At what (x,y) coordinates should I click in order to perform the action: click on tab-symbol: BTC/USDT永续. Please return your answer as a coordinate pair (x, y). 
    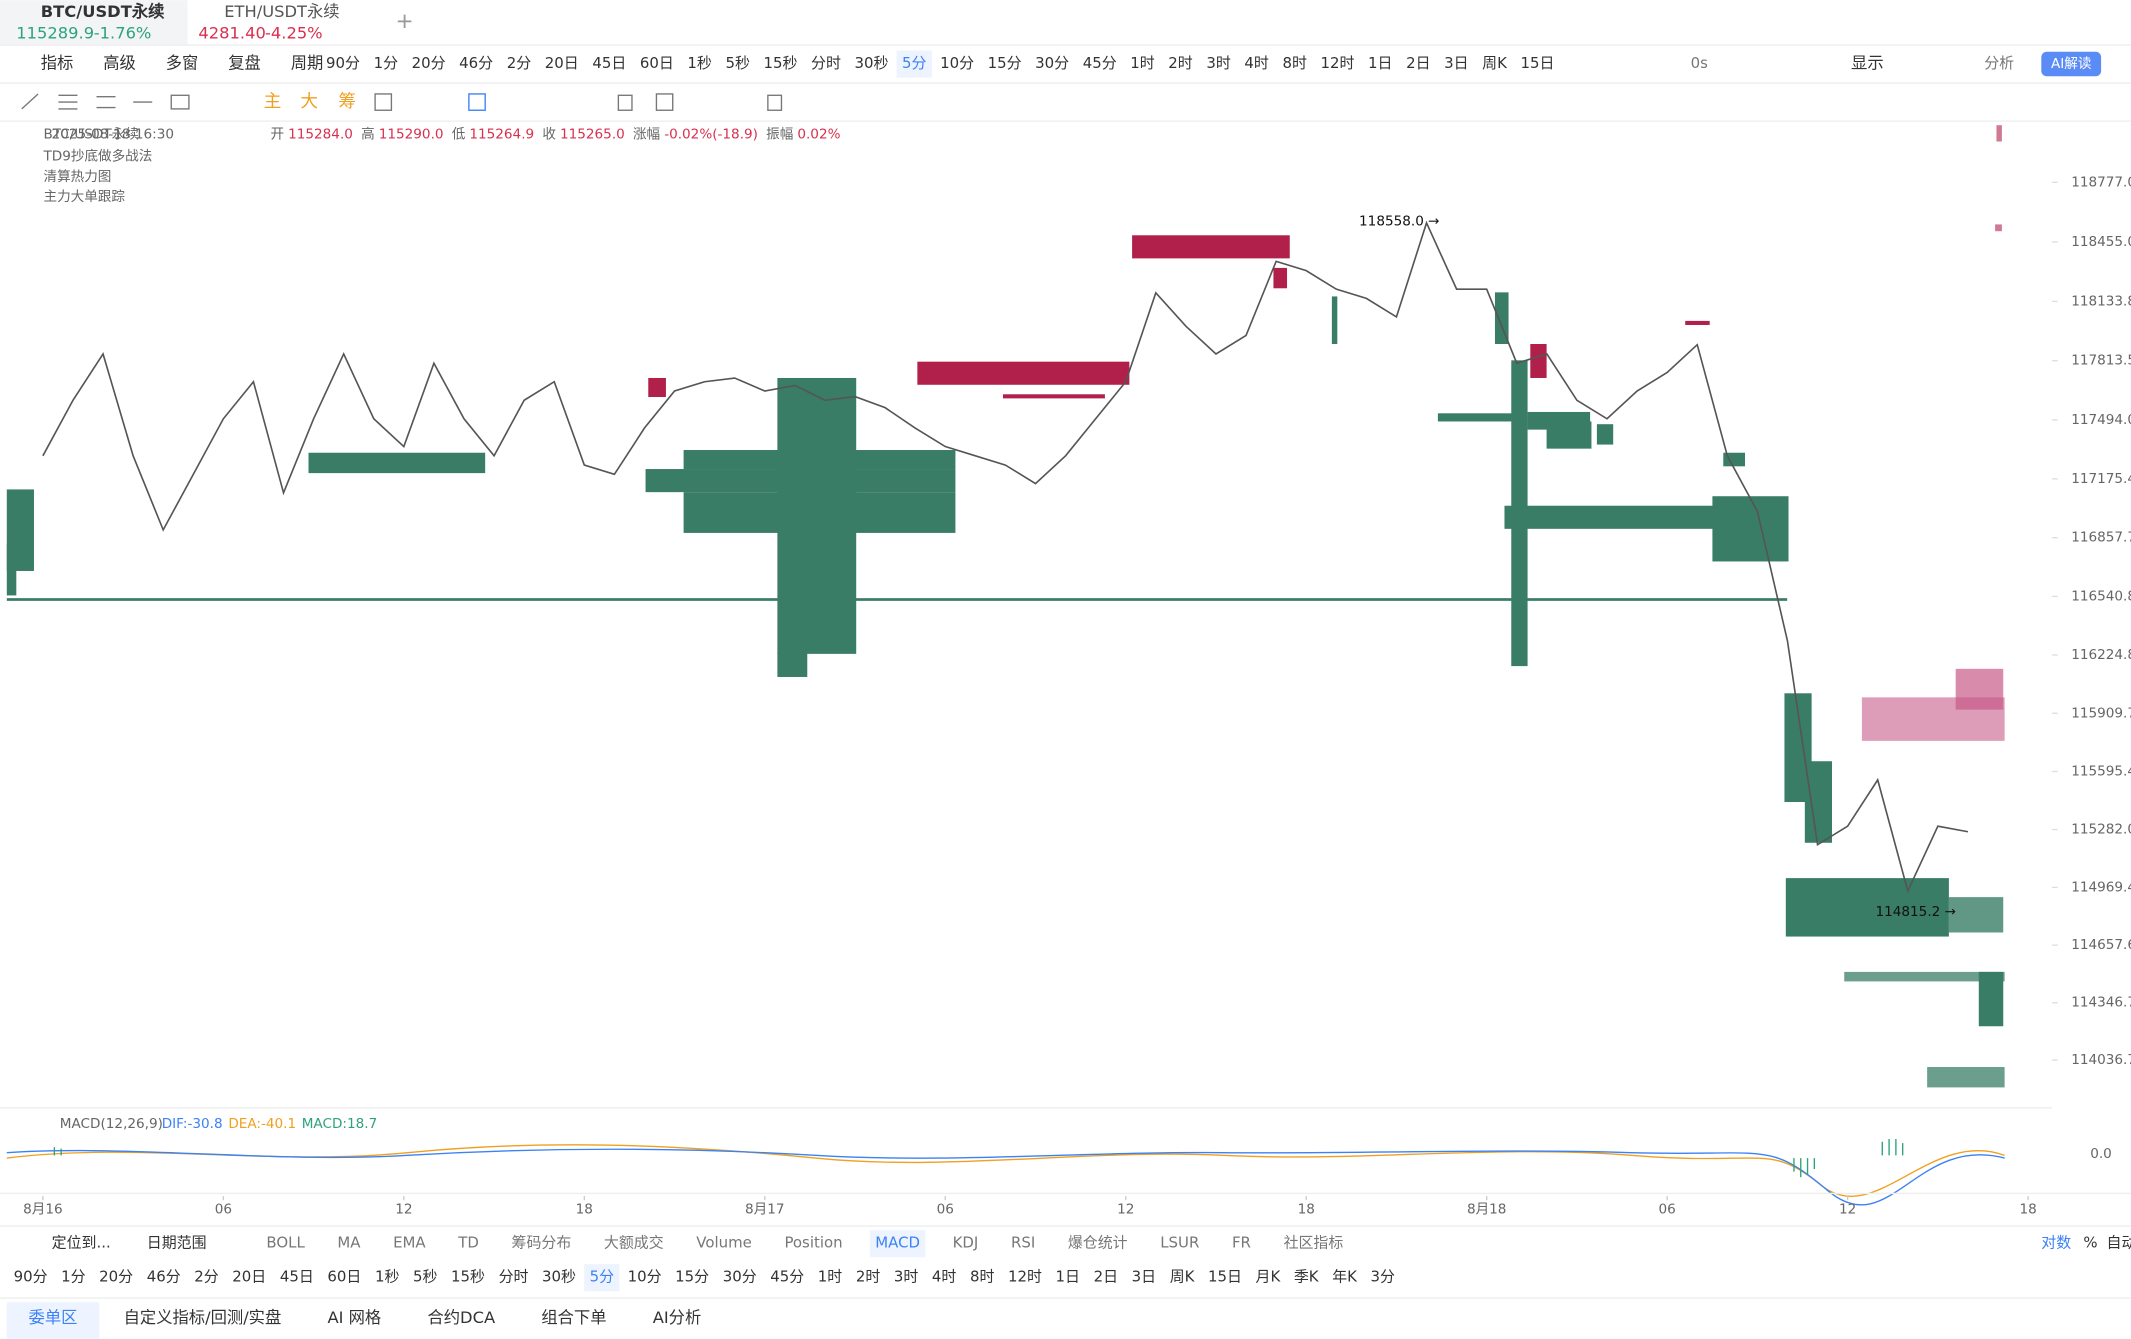
    Looking at the image, I should click on (103, 11).